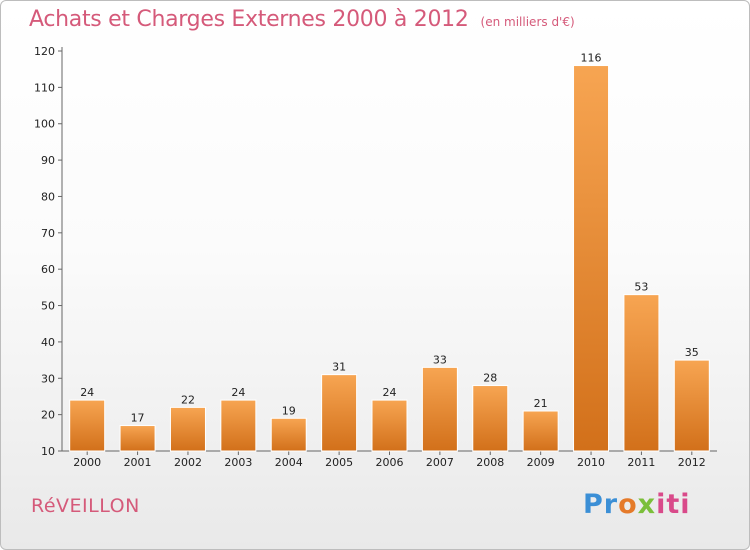 The image size is (750, 550). I want to click on x-tick-label-2011: 2011, so click(641, 462).